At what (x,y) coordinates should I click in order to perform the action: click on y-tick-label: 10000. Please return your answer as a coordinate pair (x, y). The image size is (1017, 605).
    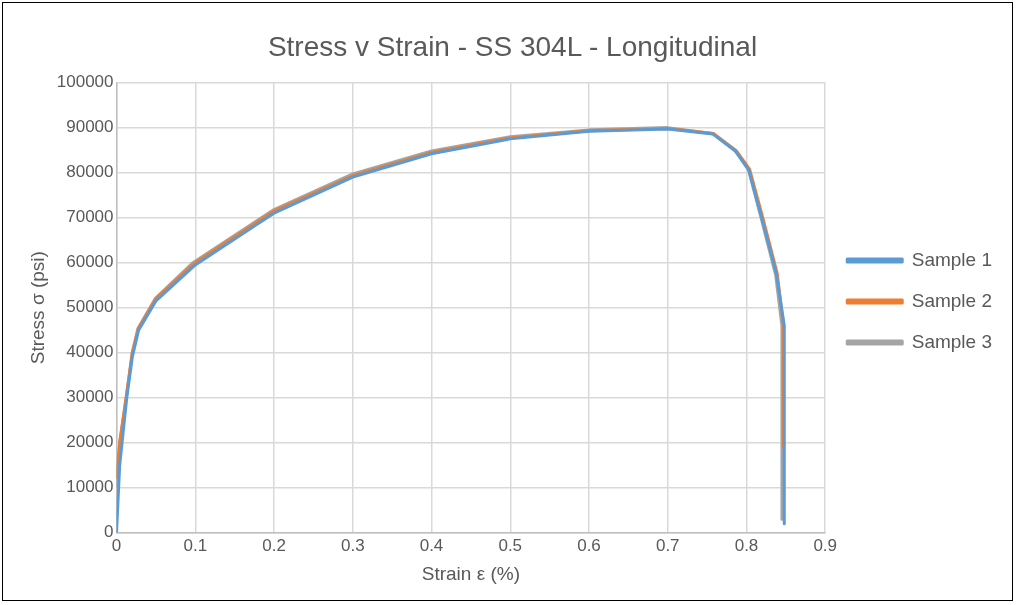
    Looking at the image, I should click on (90, 487).